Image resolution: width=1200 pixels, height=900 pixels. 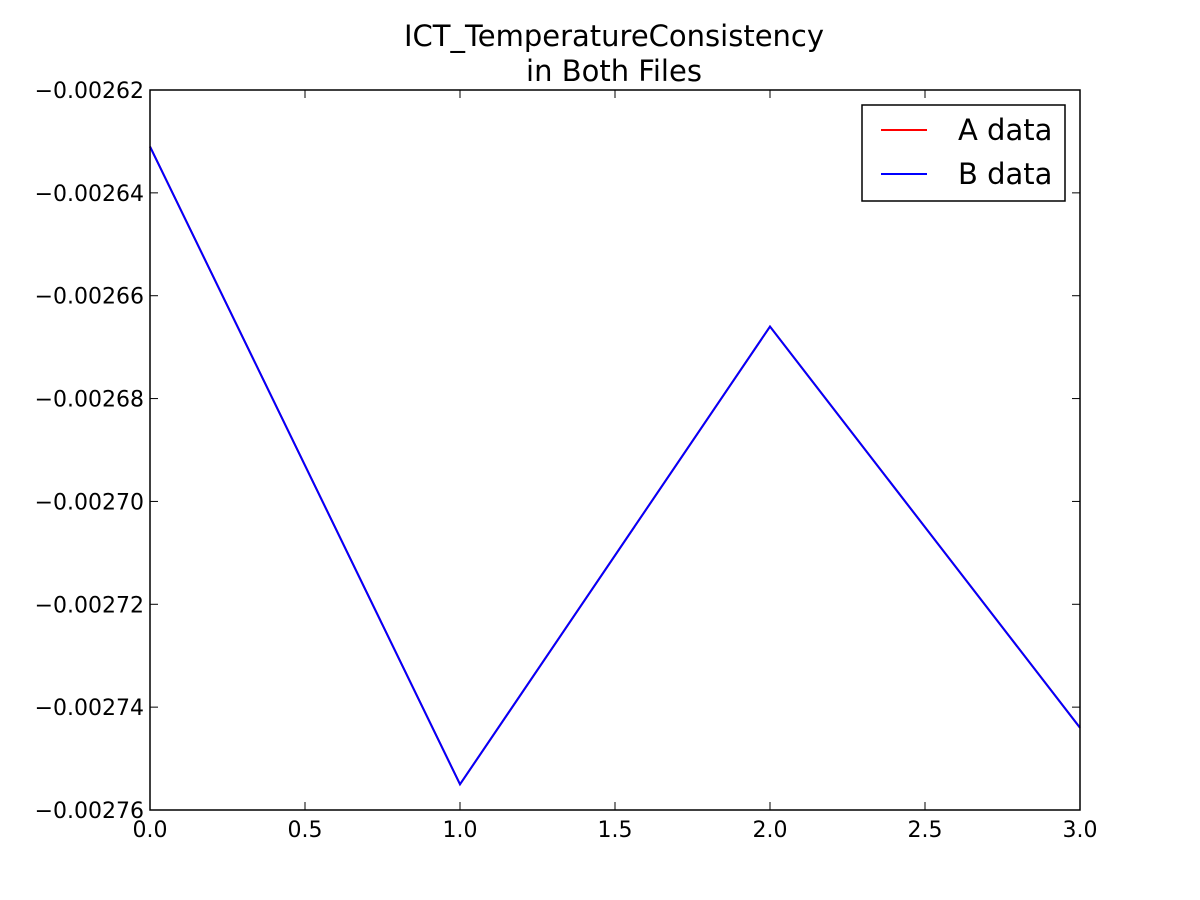 What do you see at coordinates (305, 830) in the screenshot?
I see `x-tick-label: 0.5` at bounding box center [305, 830].